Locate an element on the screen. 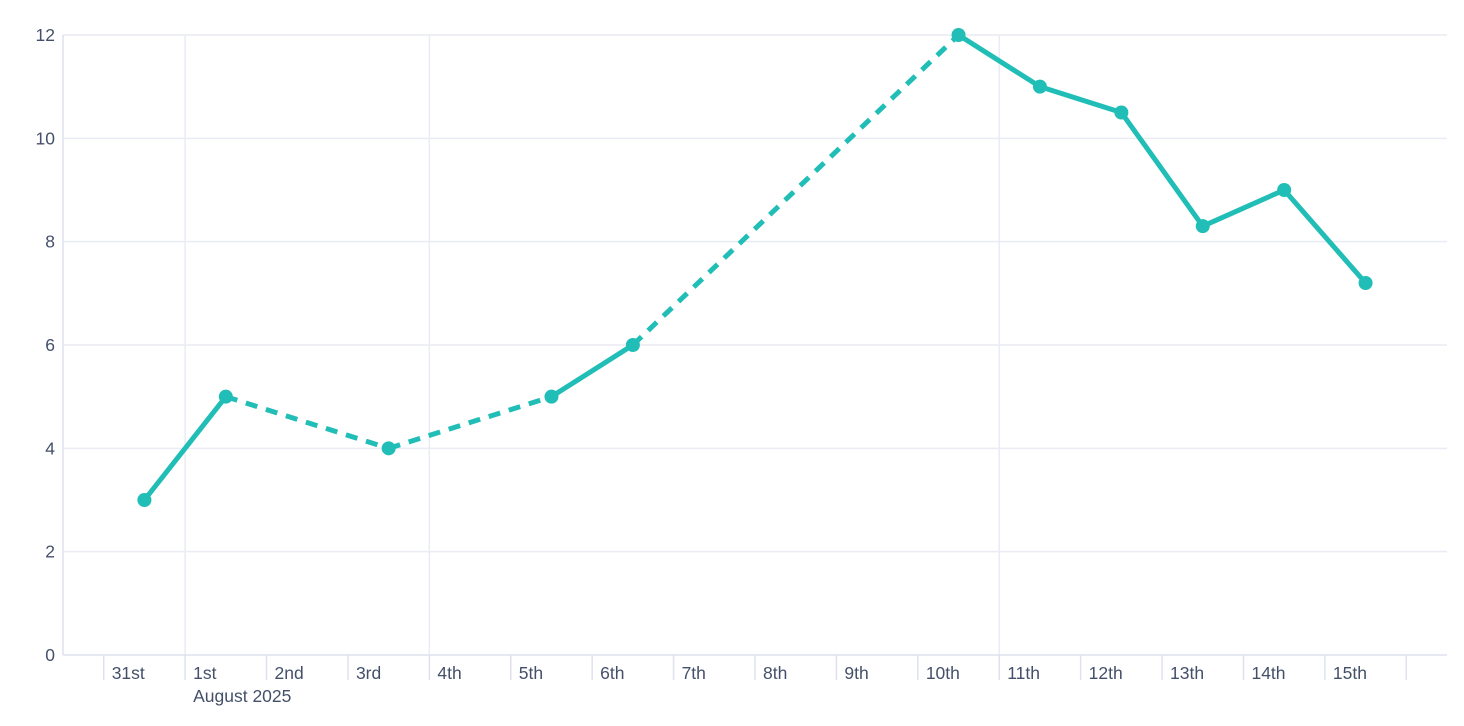 This screenshot has width=1464, height=726. x-tick-label: 12th is located at coordinates (1106, 673).